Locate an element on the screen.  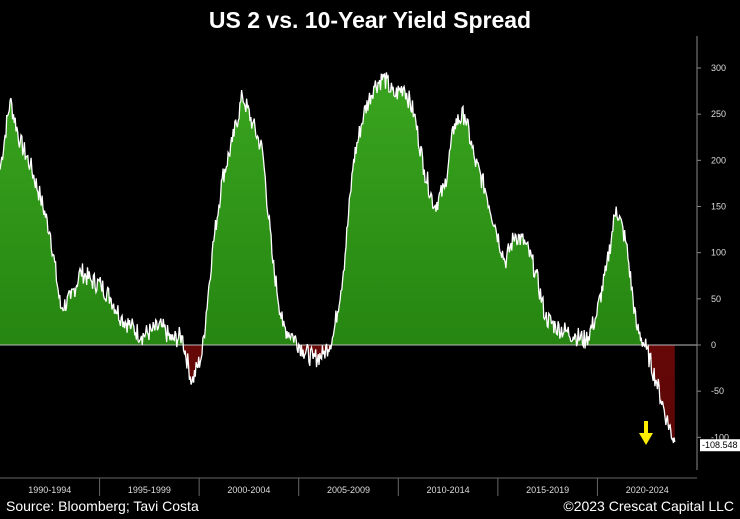
last-value-box is located at coordinates (720, 445).